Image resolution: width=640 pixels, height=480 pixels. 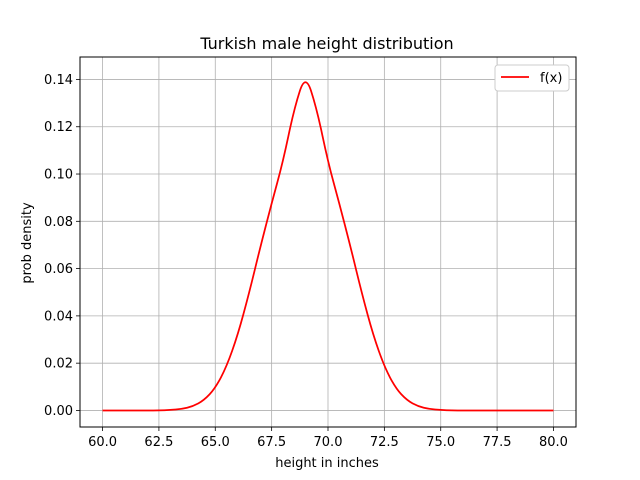 I want to click on x-tick-label: 60.0, so click(x=102, y=442).